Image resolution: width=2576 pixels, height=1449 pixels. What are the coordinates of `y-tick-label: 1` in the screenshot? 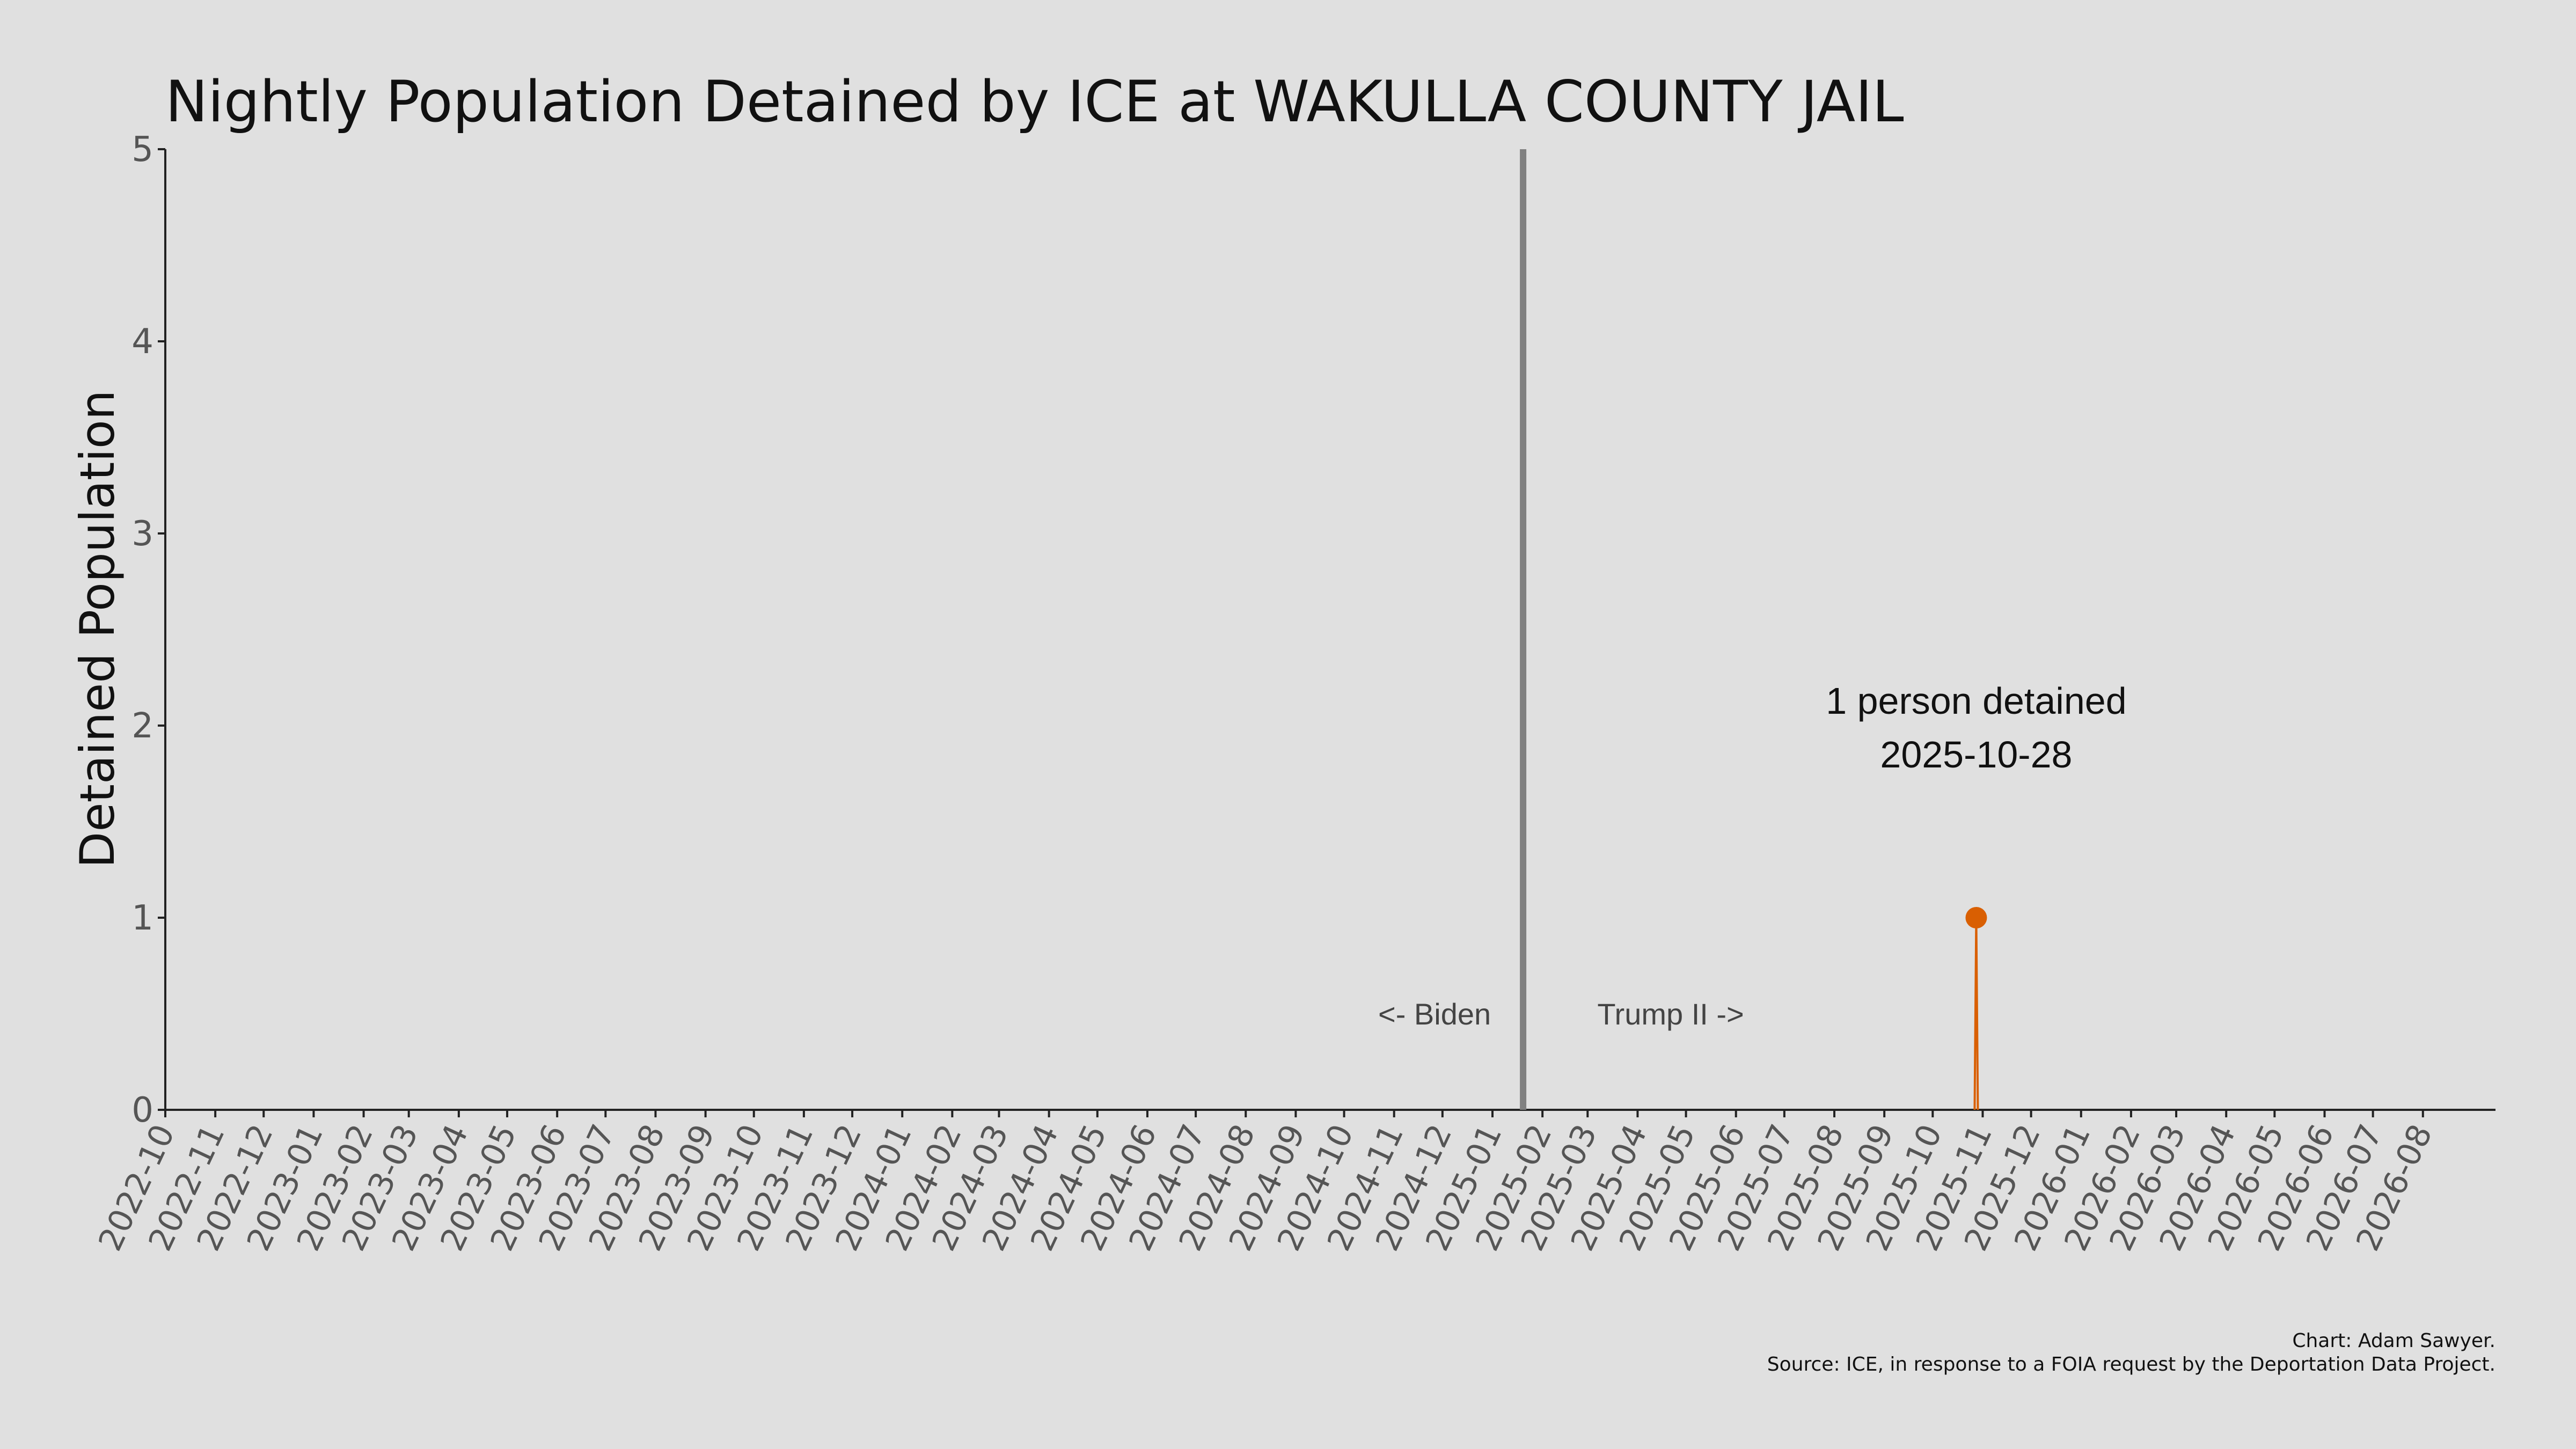 It's located at (142, 918).